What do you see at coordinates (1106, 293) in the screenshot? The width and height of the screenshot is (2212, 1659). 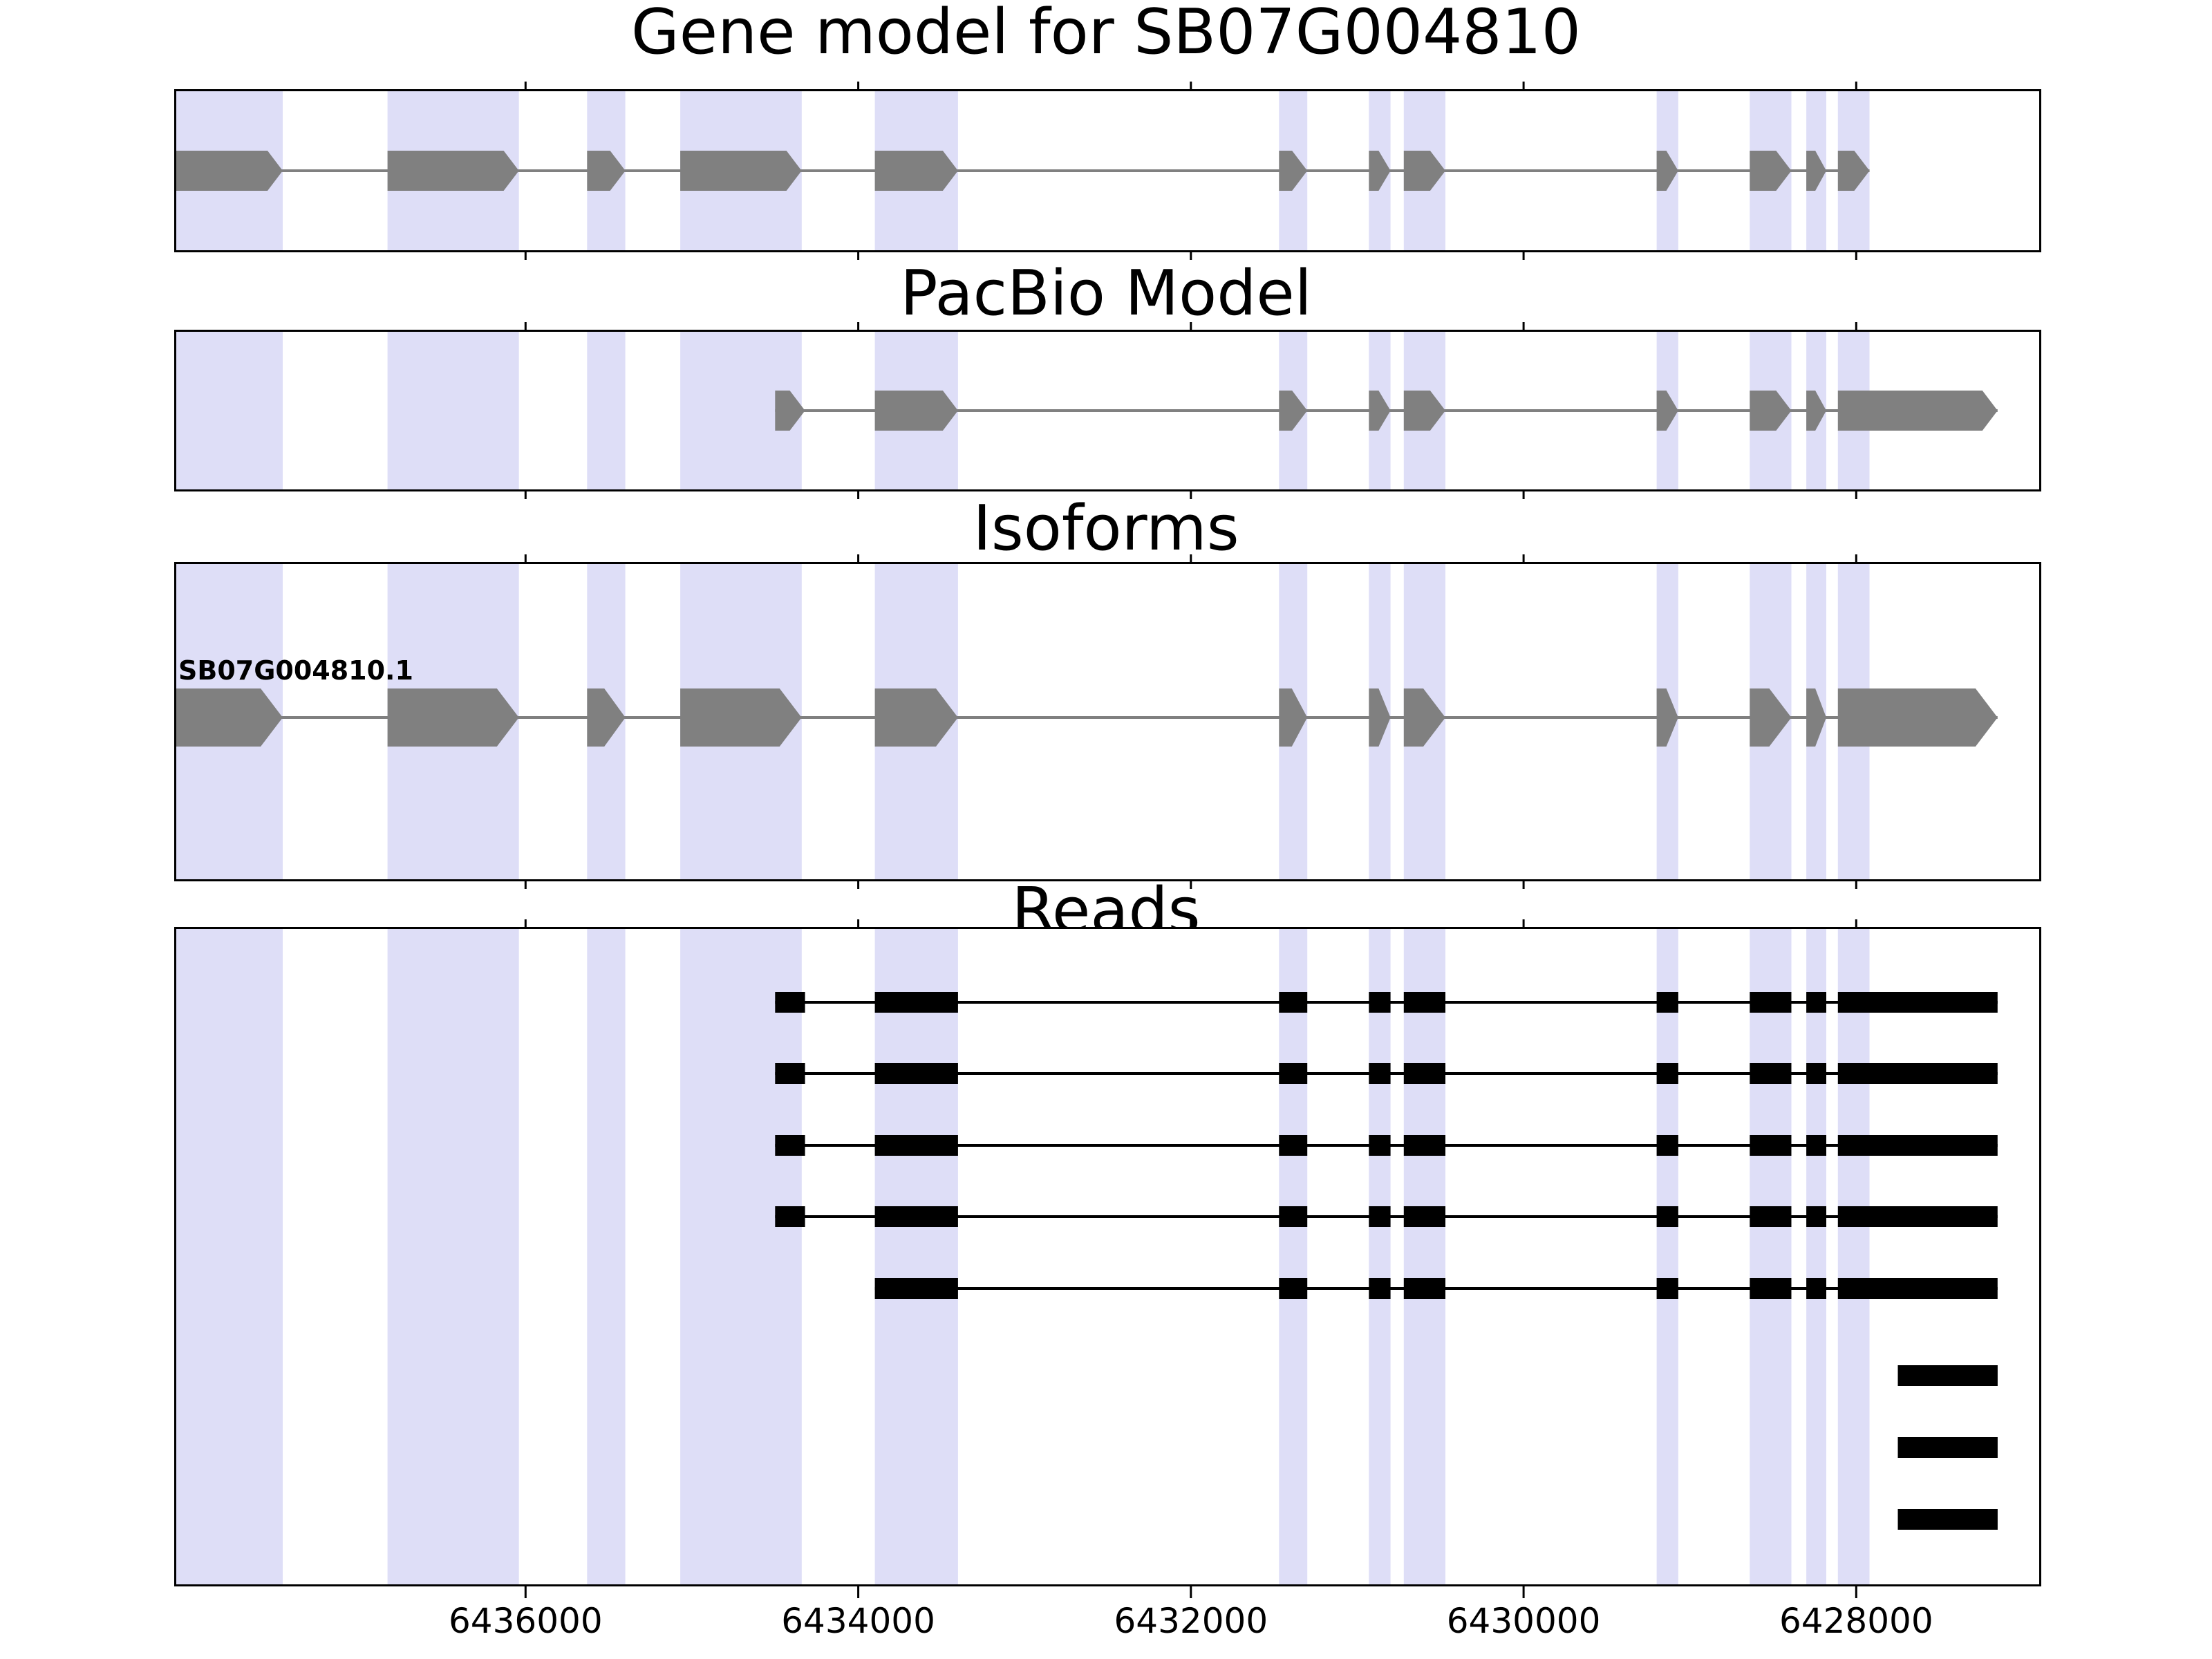 I see `panel-title-pacbio: PacBio Model` at bounding box center [1106, 293].